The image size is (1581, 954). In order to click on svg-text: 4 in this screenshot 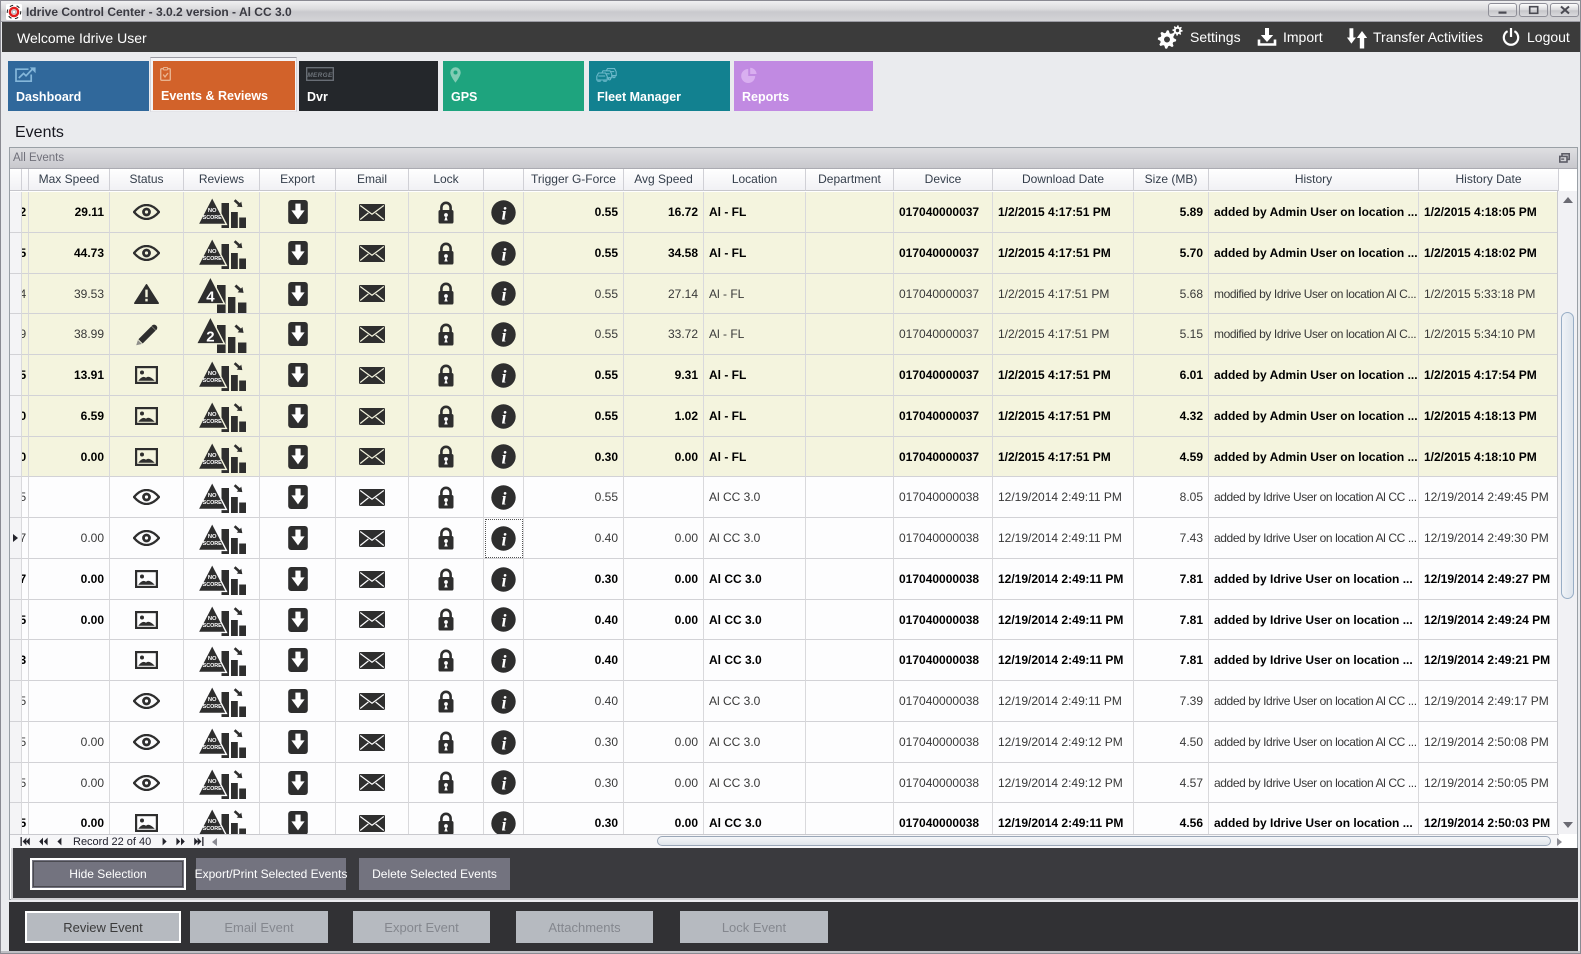, I will do `click(210, 296)`.